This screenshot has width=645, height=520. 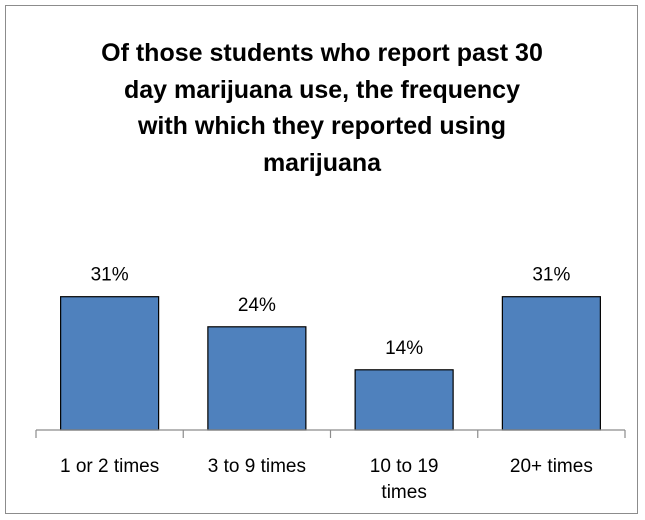 What do you see at coordinates (330, 434) in the screenshot?
I see `x-axis-ticks` at bounding box center [330, 434].